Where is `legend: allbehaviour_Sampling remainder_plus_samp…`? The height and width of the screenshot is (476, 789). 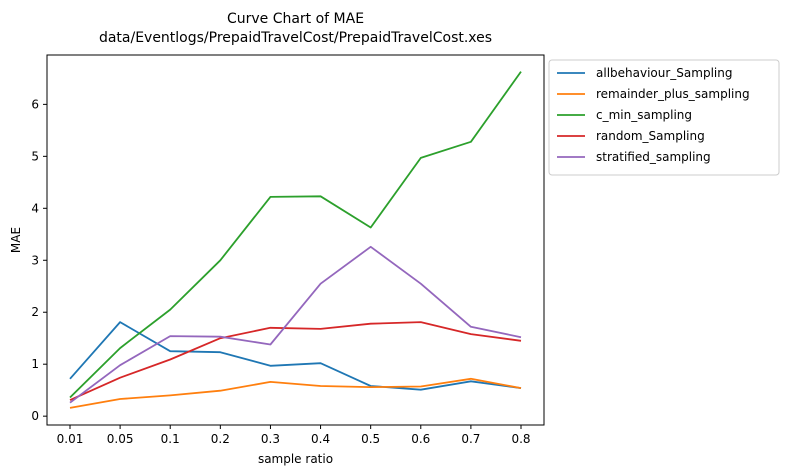 legend: allbehaviour_Sampling remainder_plus_samp… is located at coordinates (664, 117).